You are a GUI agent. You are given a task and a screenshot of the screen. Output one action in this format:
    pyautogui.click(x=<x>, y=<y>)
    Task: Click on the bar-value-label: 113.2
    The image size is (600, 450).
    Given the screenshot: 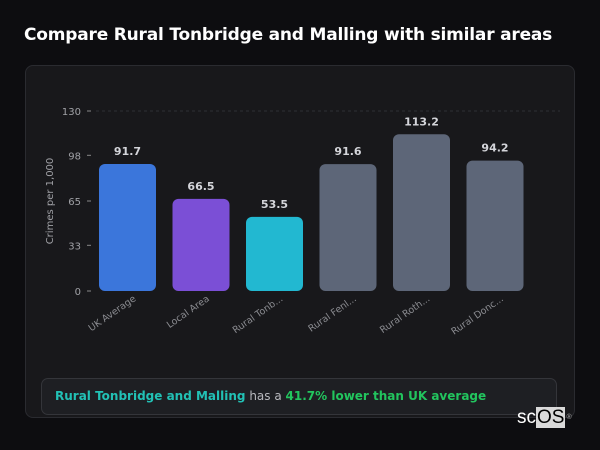 What is the action you would take?
    pyautogui.click(x=421, y=121)
    